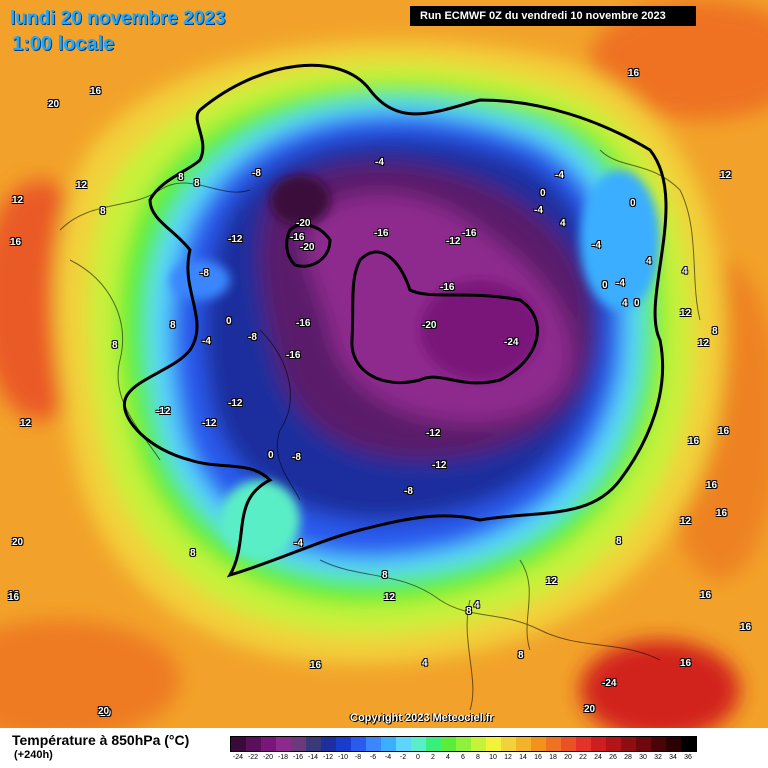 This screenshot has height=768, width=768. I want to click on scale-tick-label: 4, so click(448, 757).